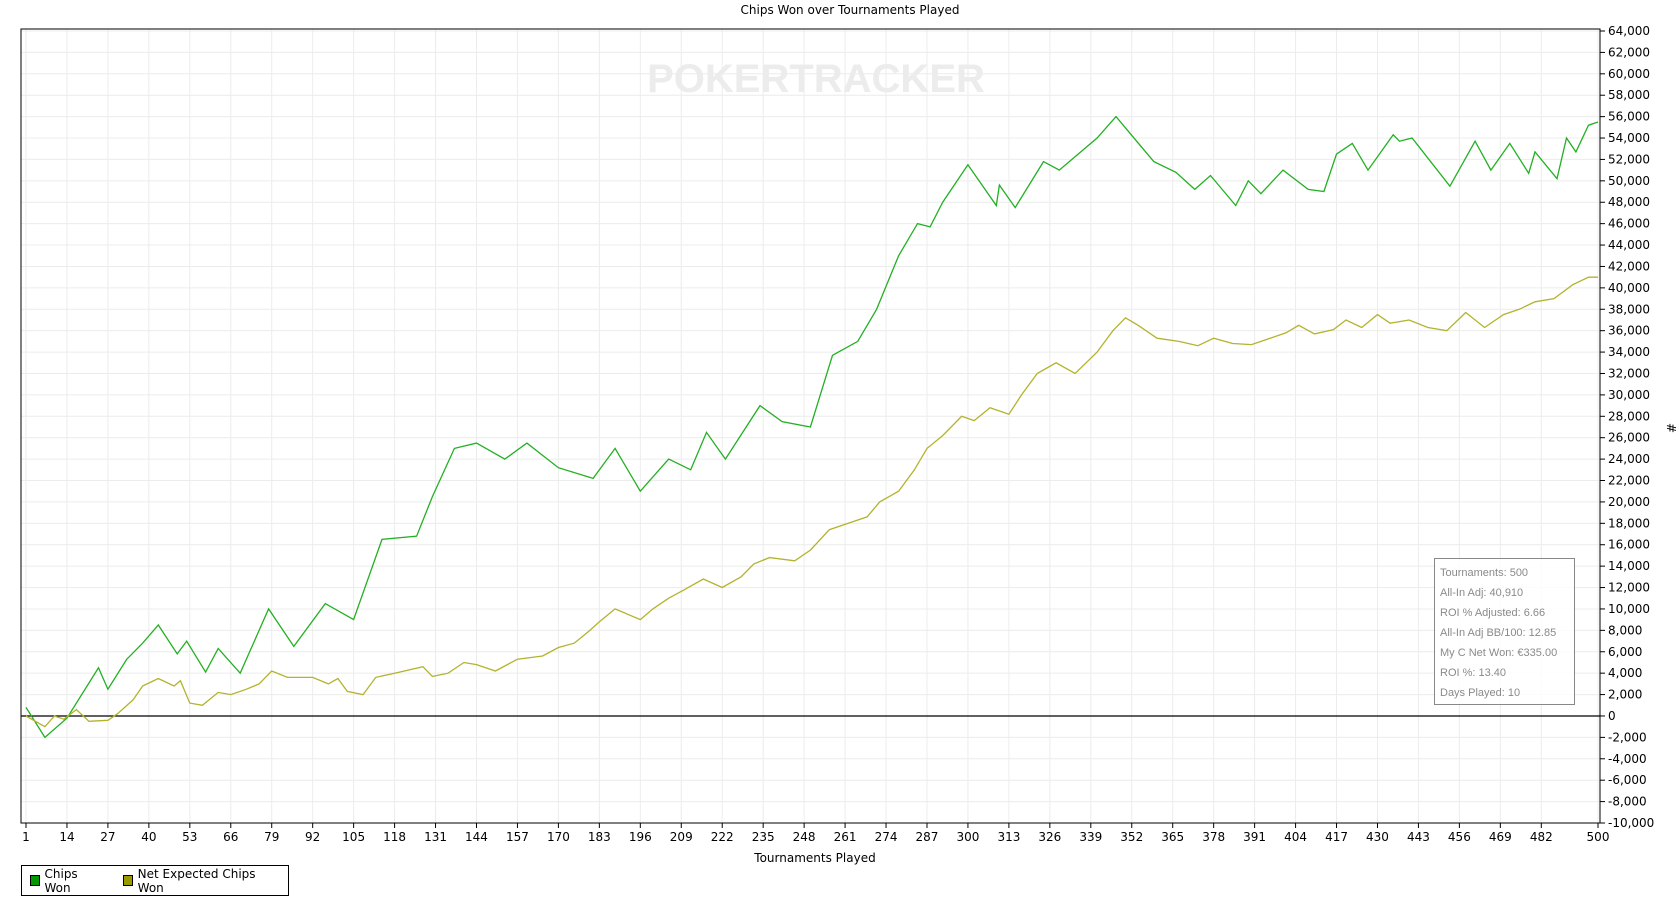 The image size is (1679, 907). Describe the element at coordinates (1598, 837) in the screenshot. I see `x-tick-label: 500` at that location.